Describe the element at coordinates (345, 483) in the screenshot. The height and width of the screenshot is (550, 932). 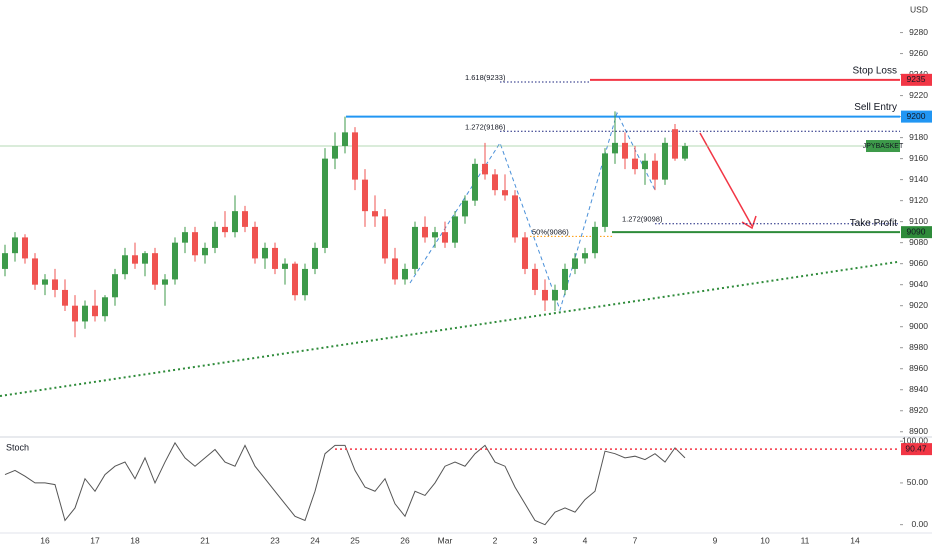
I see `stoch-line` at that location.